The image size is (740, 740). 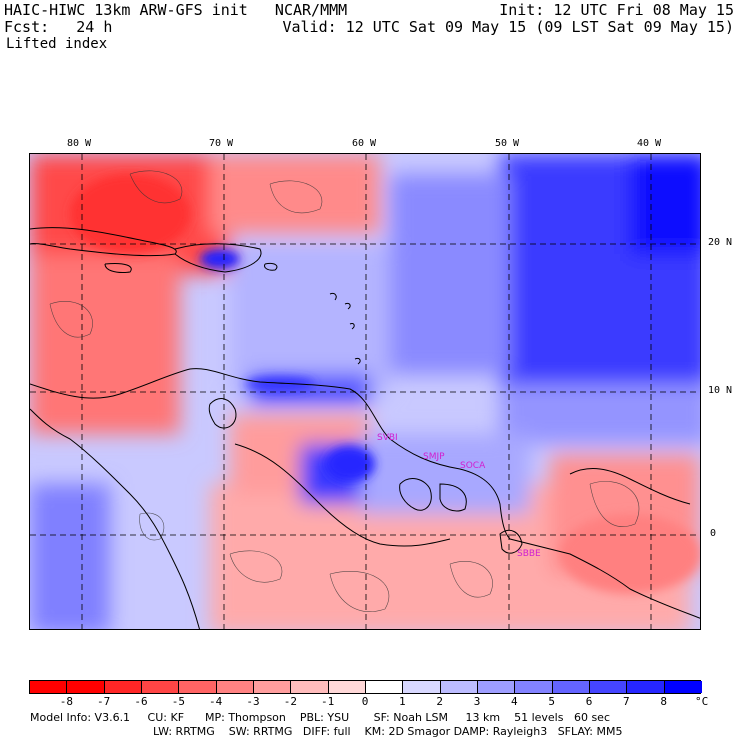 I want to click on lon-label-60w: 60 W, so click(x=364, y=143).